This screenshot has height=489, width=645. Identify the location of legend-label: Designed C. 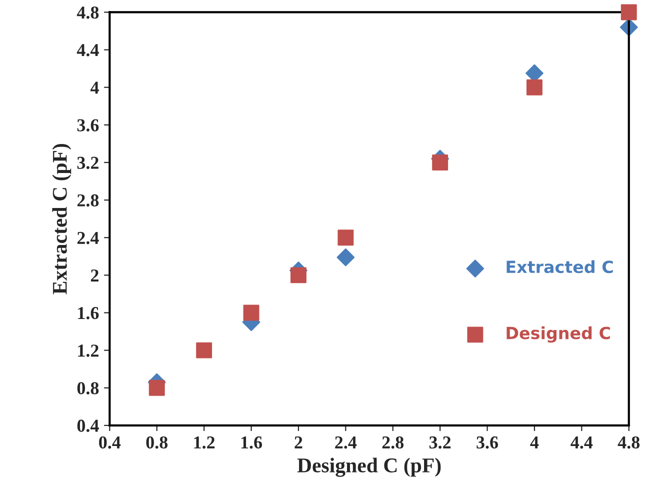
(558, 334).